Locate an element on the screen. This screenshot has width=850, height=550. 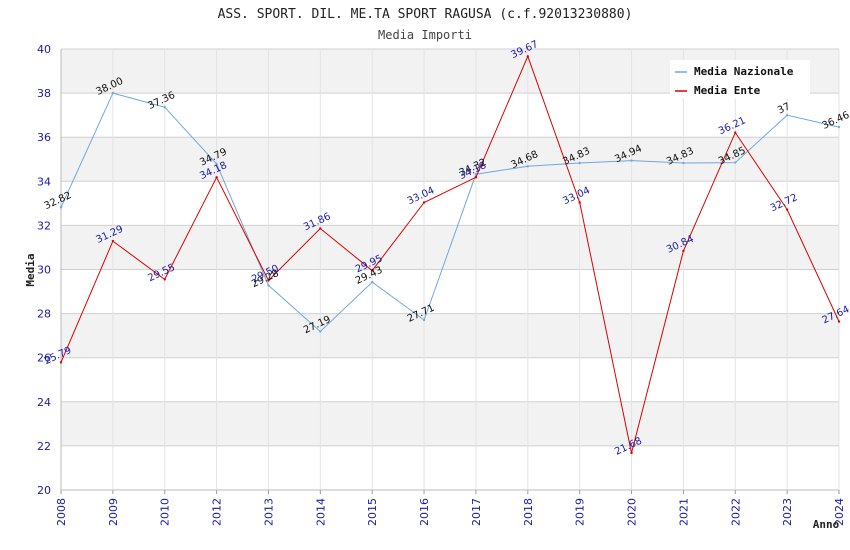
x-tick-label: 2016 is located at coordinates (424, 512).